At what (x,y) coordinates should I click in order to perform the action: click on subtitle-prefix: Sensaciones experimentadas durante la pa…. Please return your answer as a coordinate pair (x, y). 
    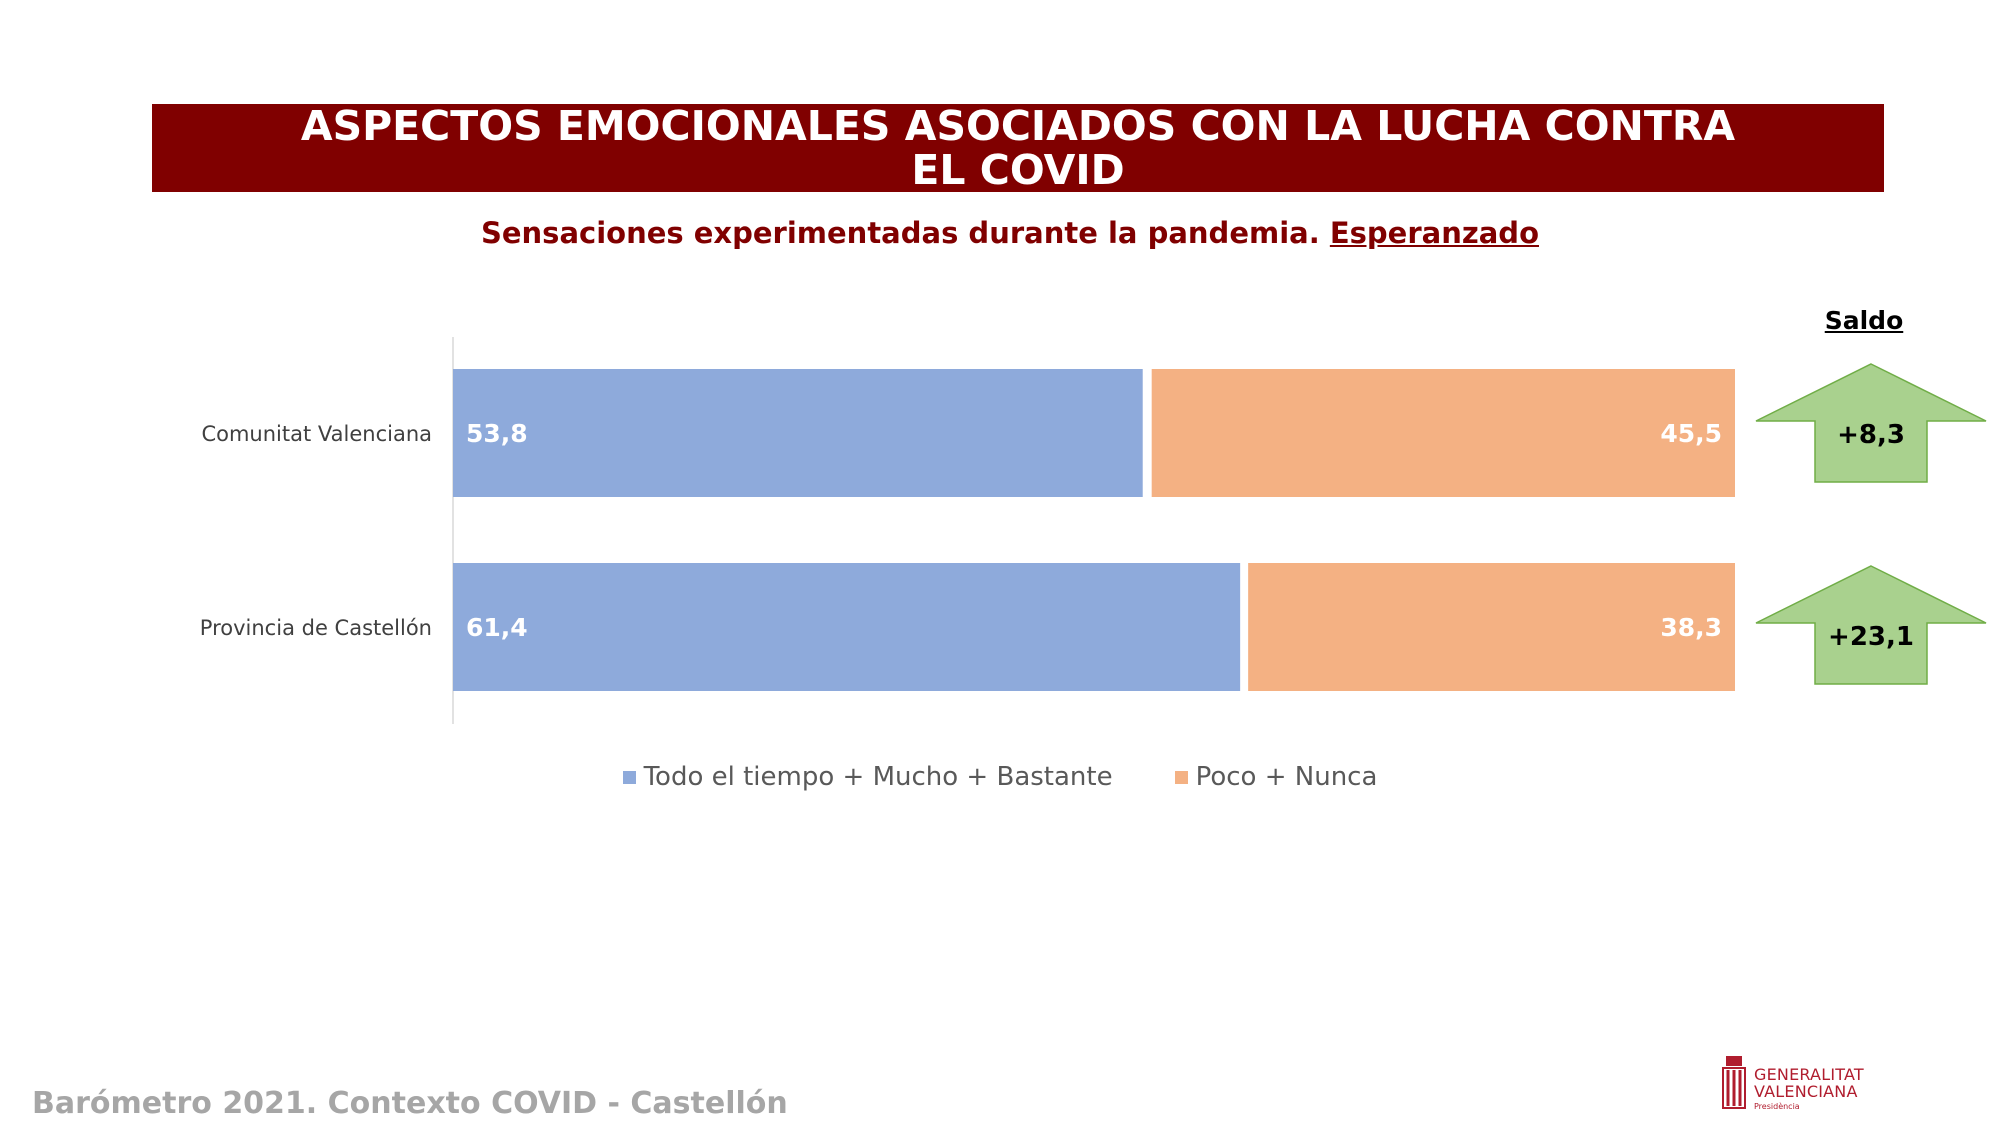
    Looking at the image, I should click on (900, 233).